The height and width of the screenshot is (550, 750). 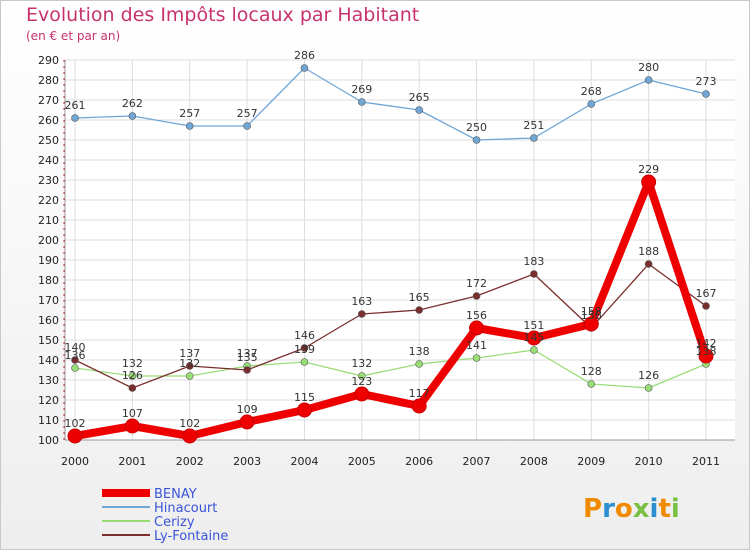 I want to click on y-tick-label: 230, so click(x=48, y=180).